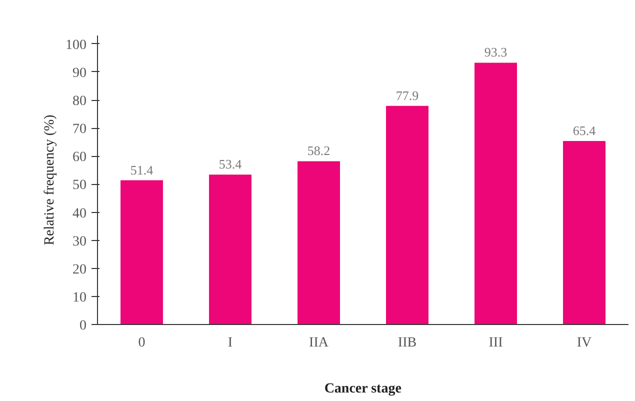  I want to click on y-tick-label: 80, so click(79, 102).